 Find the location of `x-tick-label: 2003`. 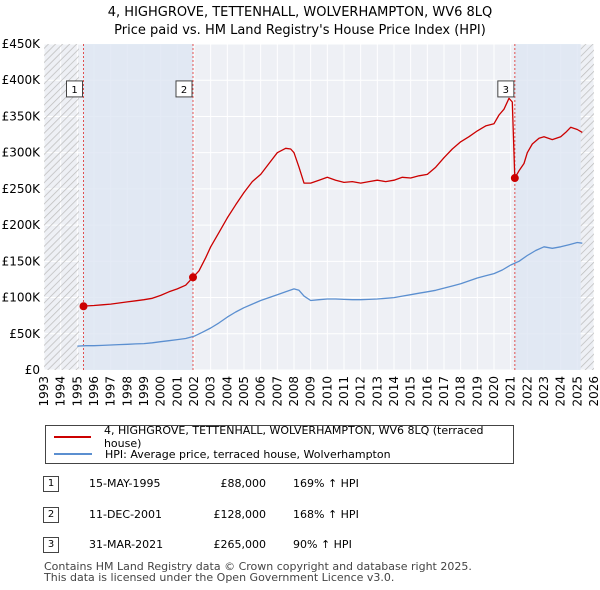

x-tick-label: 2003 is located at coordinates (211, 391).